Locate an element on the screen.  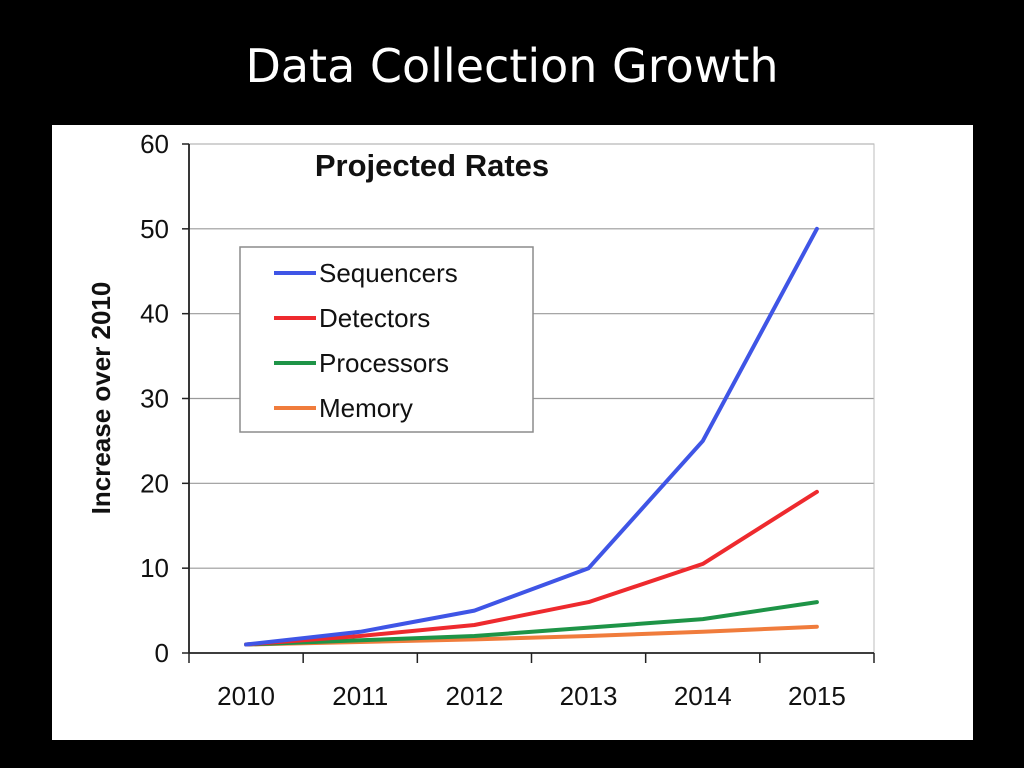
legend-box is located at coordinates (386, 339).